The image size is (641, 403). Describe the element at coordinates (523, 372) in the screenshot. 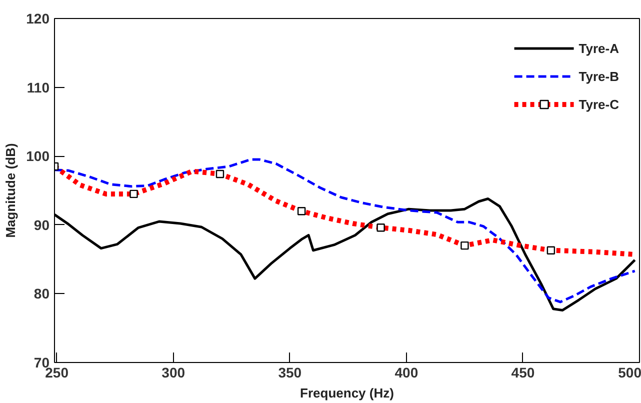

I see `x-tick-label: 450` at that location.